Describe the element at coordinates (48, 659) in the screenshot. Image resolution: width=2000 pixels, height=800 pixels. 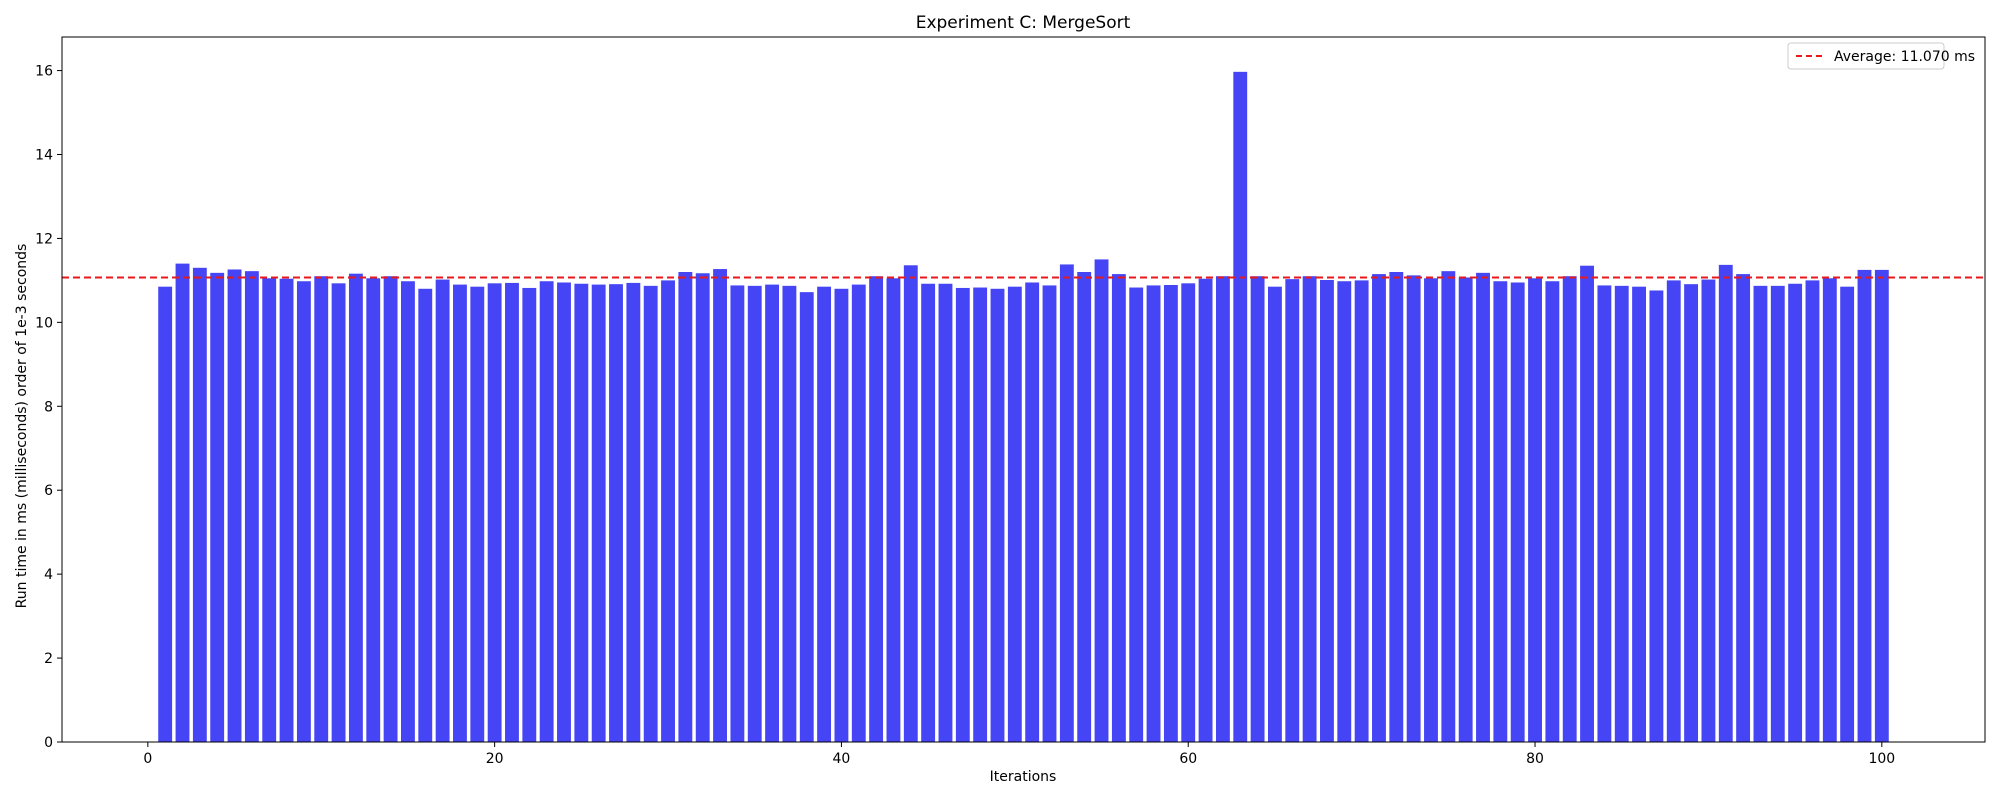
I see `y-tick-label: 2` at that location.